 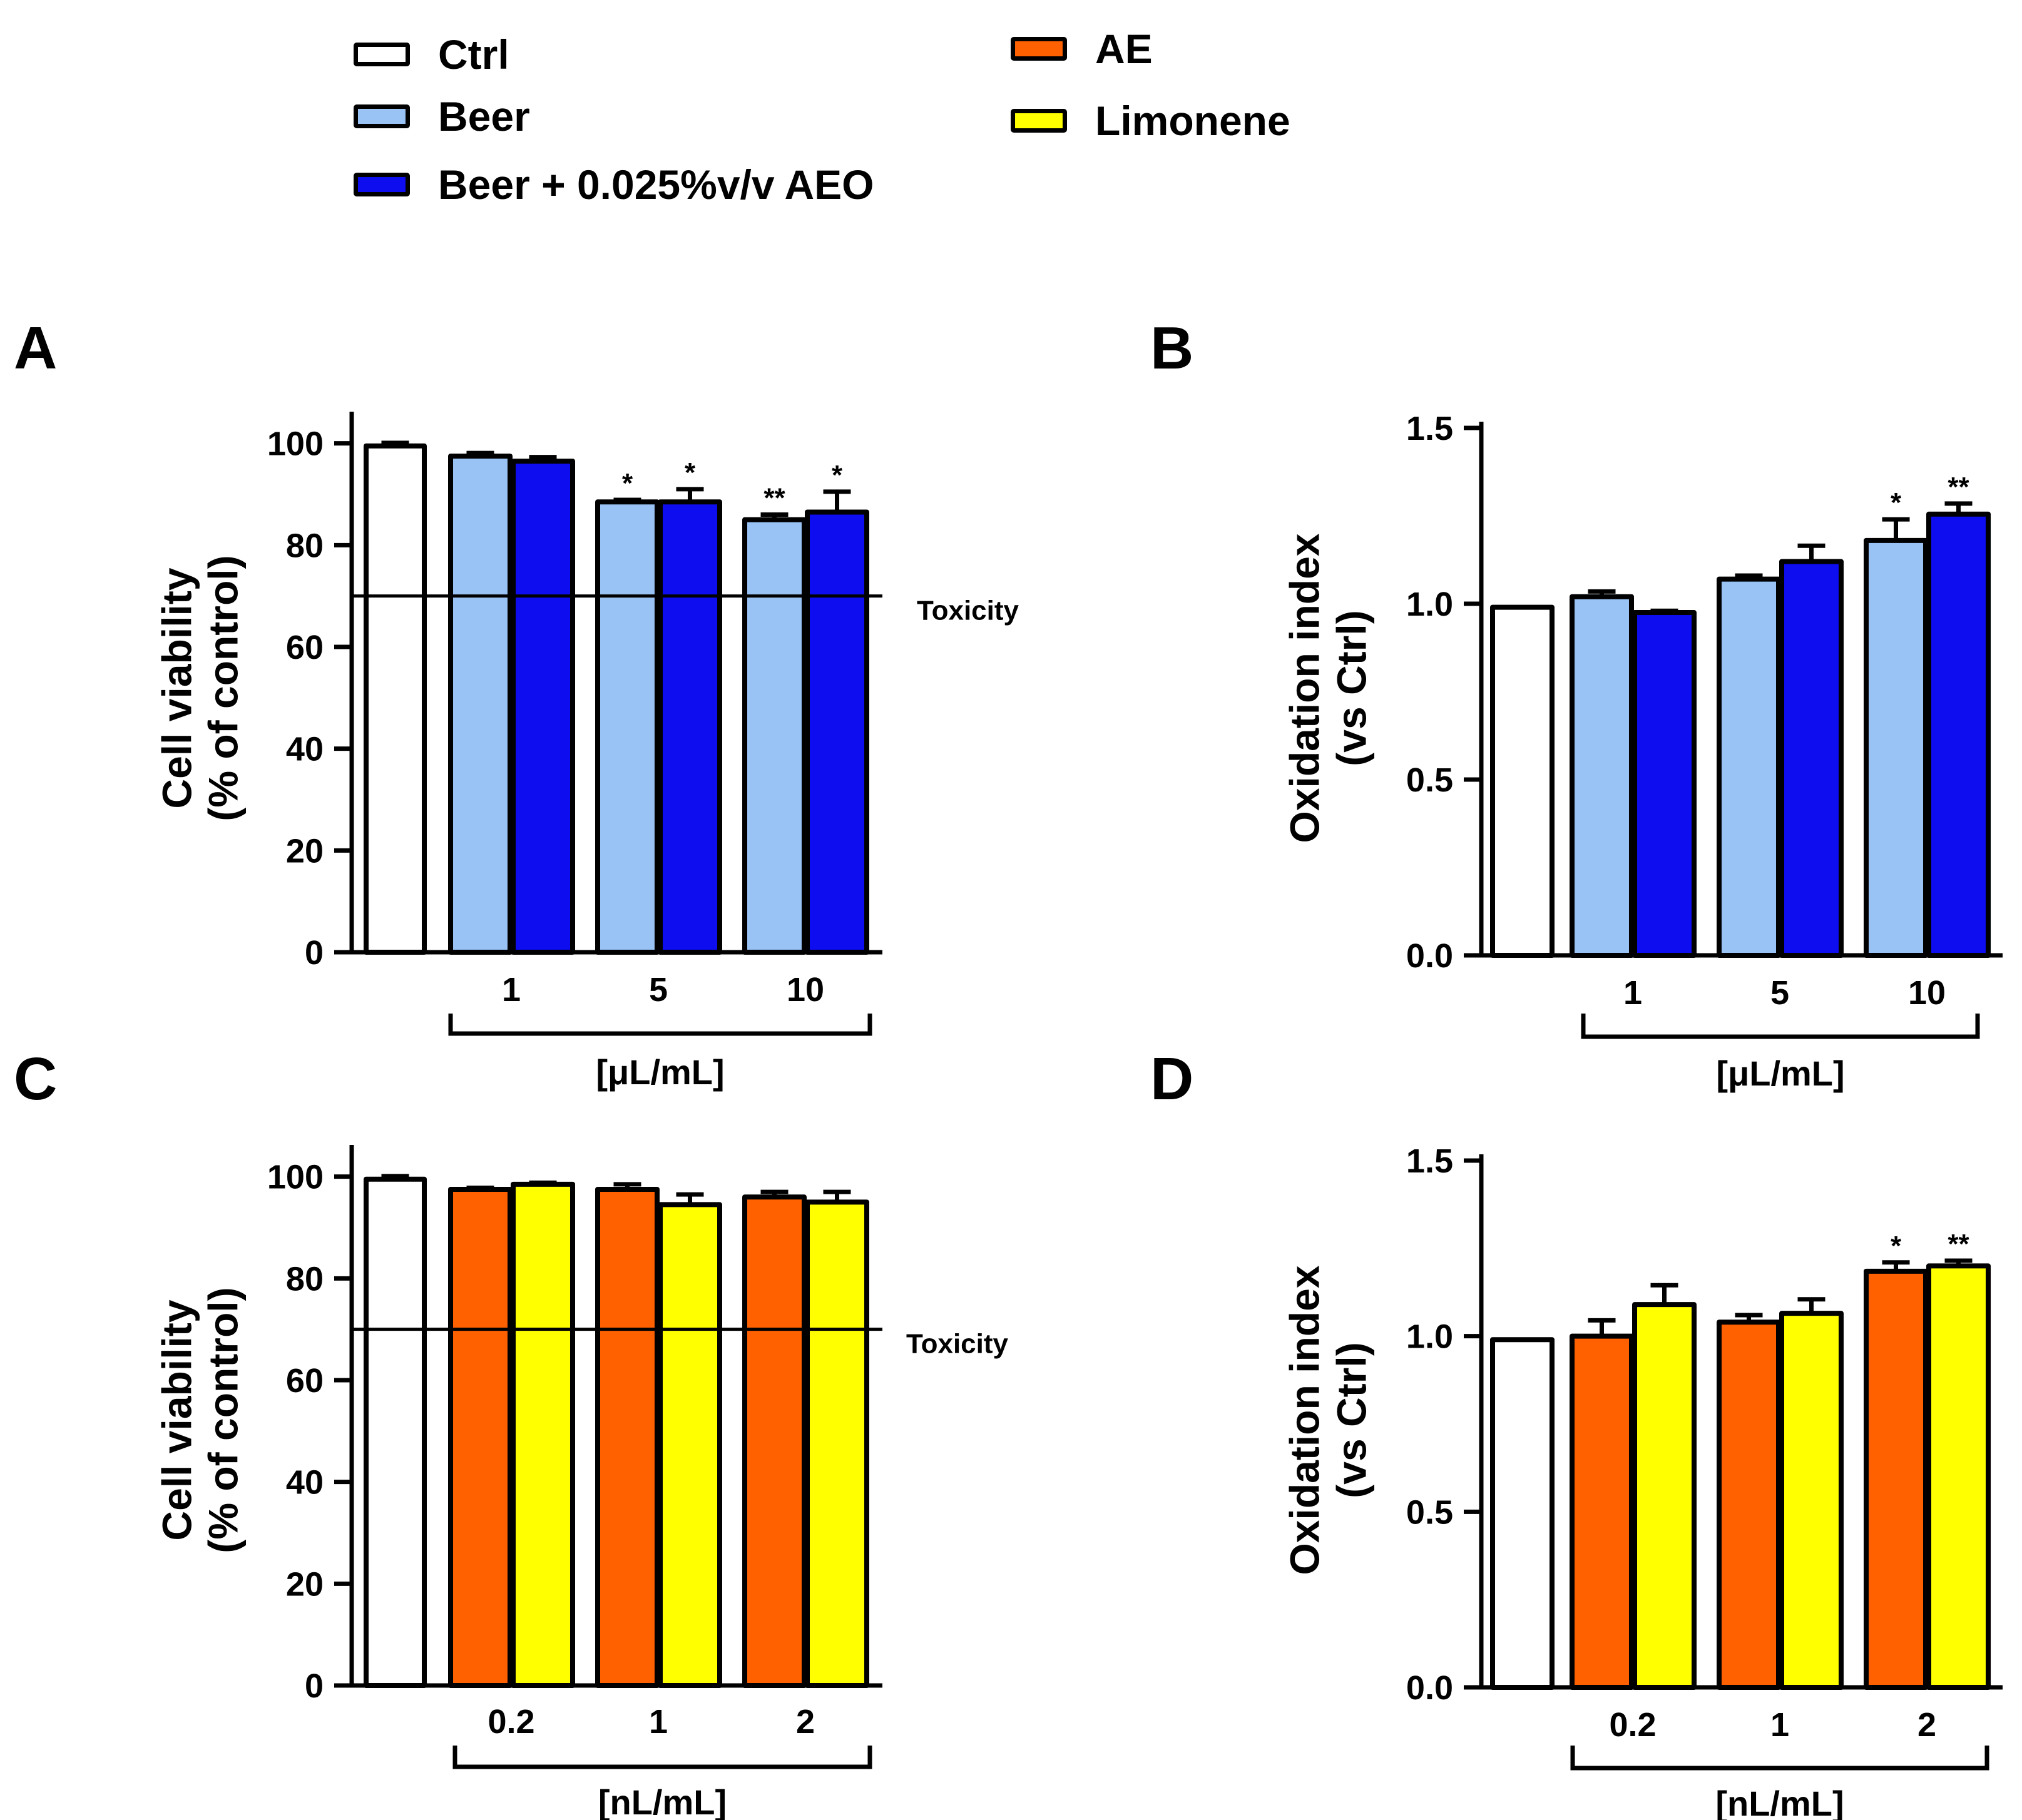 What do you see at coordinates (395, 1432) in the screenshot?
I see `panel-c-bar-ctrl` at bounding box center [395, 1432].